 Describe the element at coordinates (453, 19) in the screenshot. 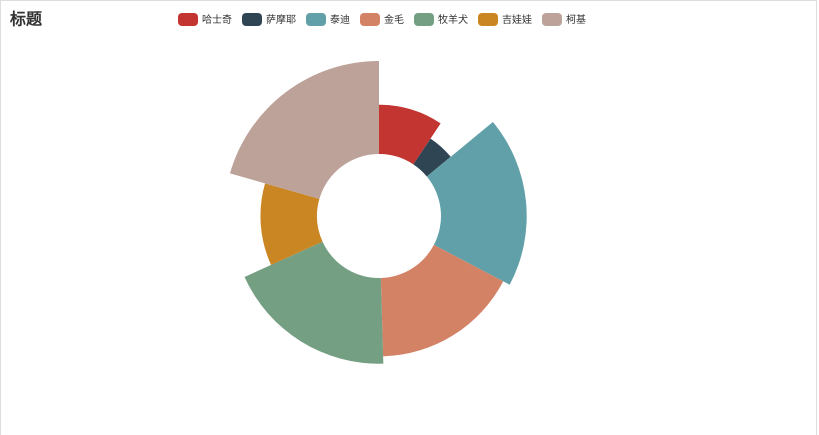

I see `legend-label: 牧羊犬` at that location.